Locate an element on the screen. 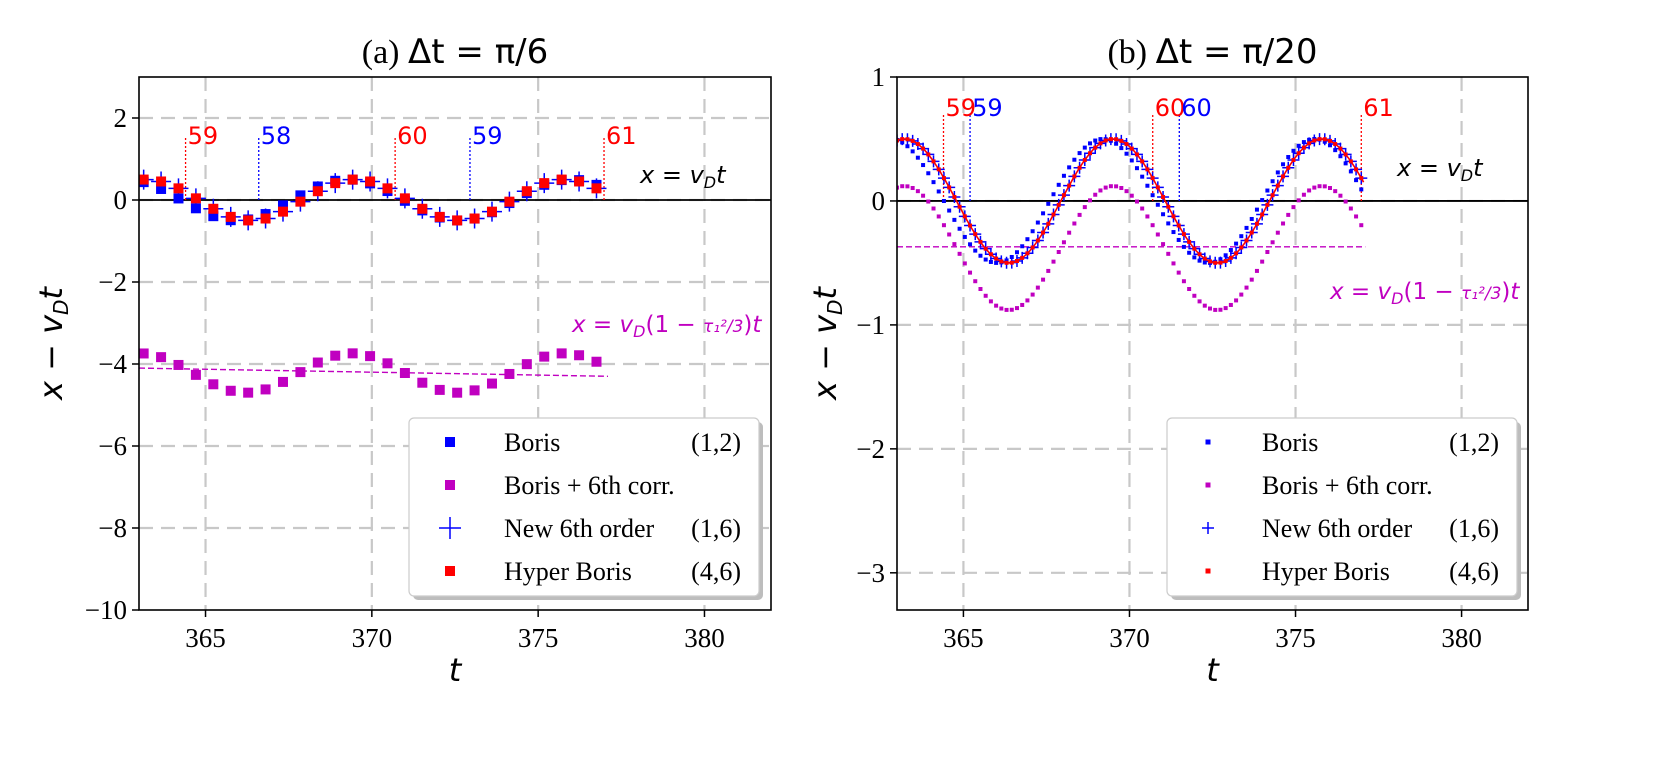 This screenshot has width=1661, height=767. chart-title: (a) Δt = π/6 is located at coordinates (455, 52).